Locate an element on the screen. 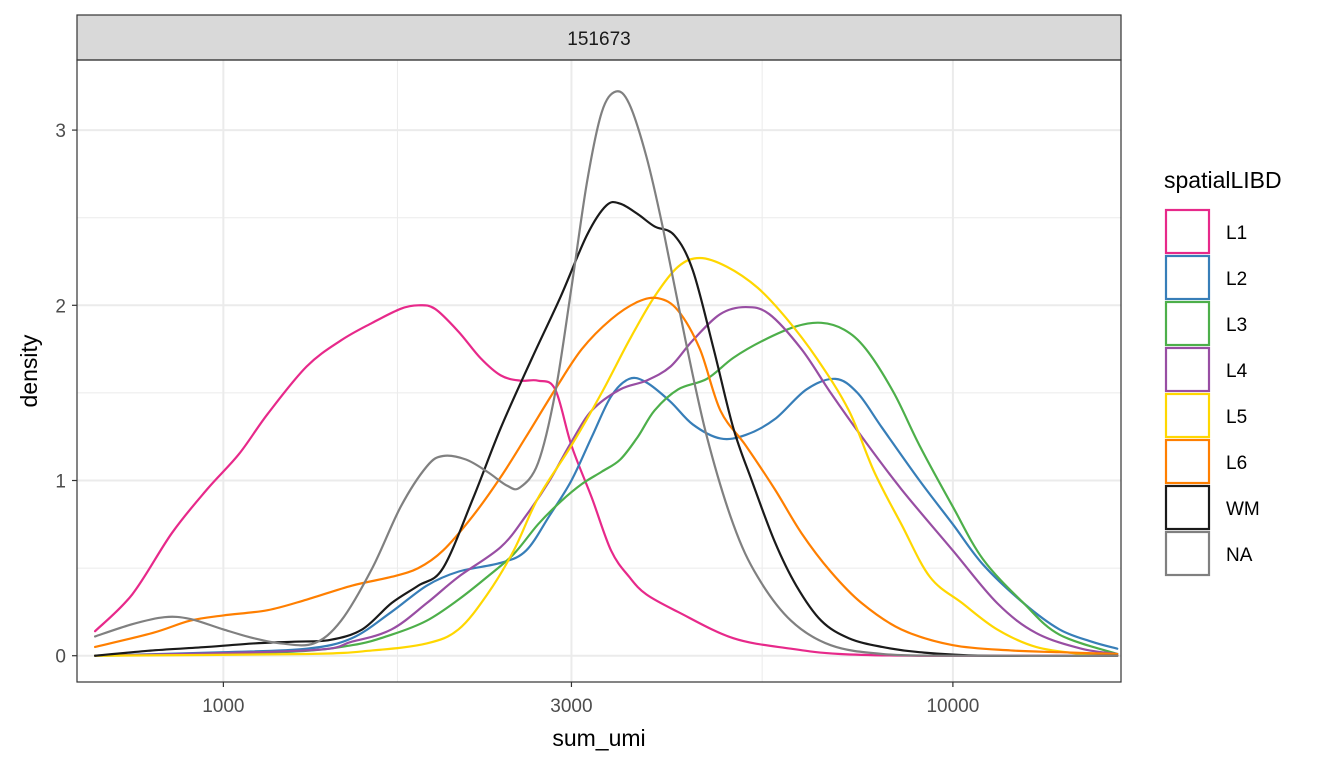  y-axis-title: density is located at coordinates (29, 370).